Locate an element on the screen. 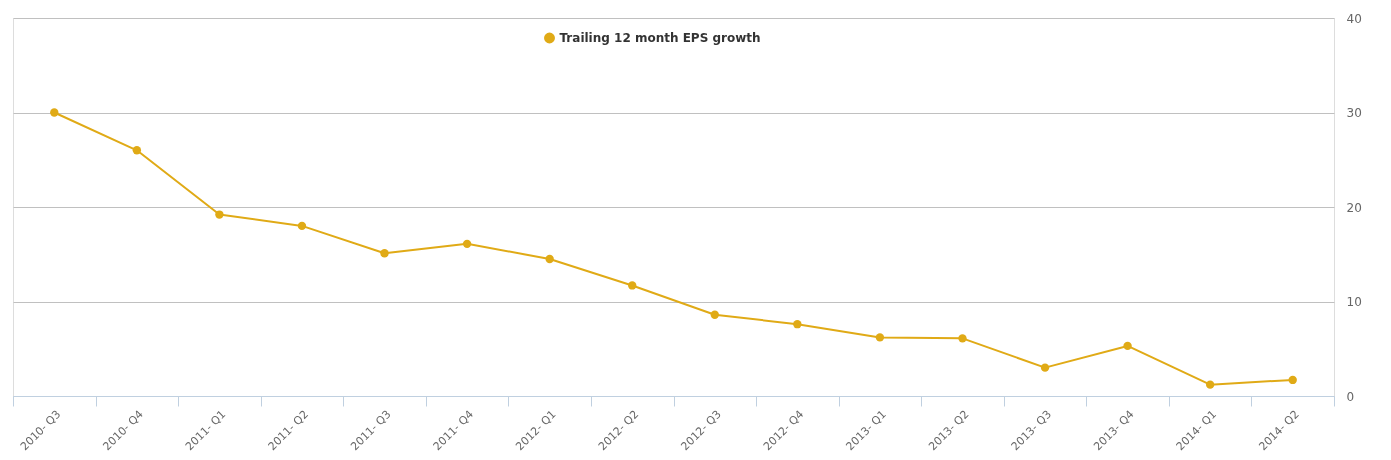  y-tick-label: 30 is located at coordinates (1354, 113).